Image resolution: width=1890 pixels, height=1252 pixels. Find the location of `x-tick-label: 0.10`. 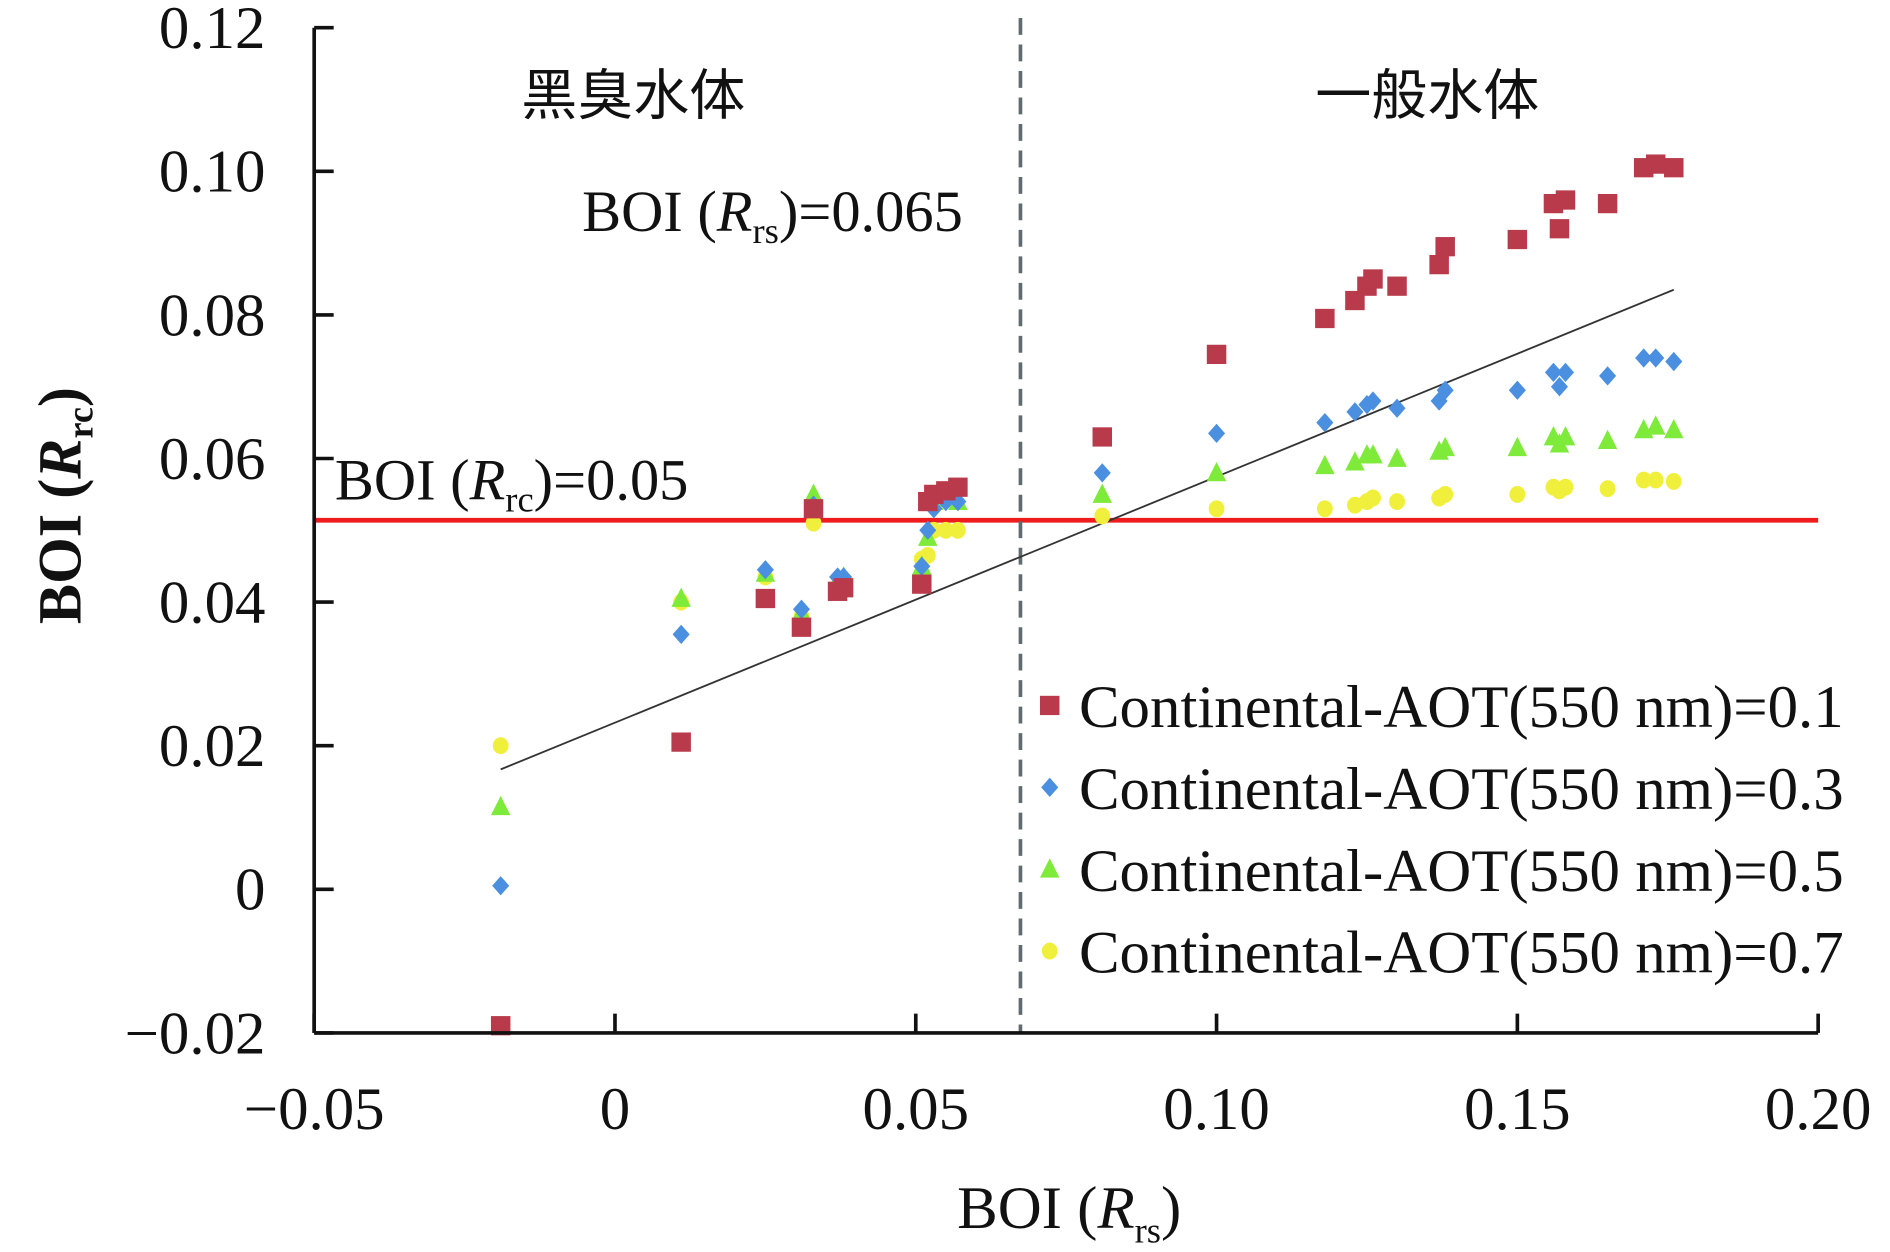

x-tick-label: 0.10 is located at coordinates (1216, 1110).